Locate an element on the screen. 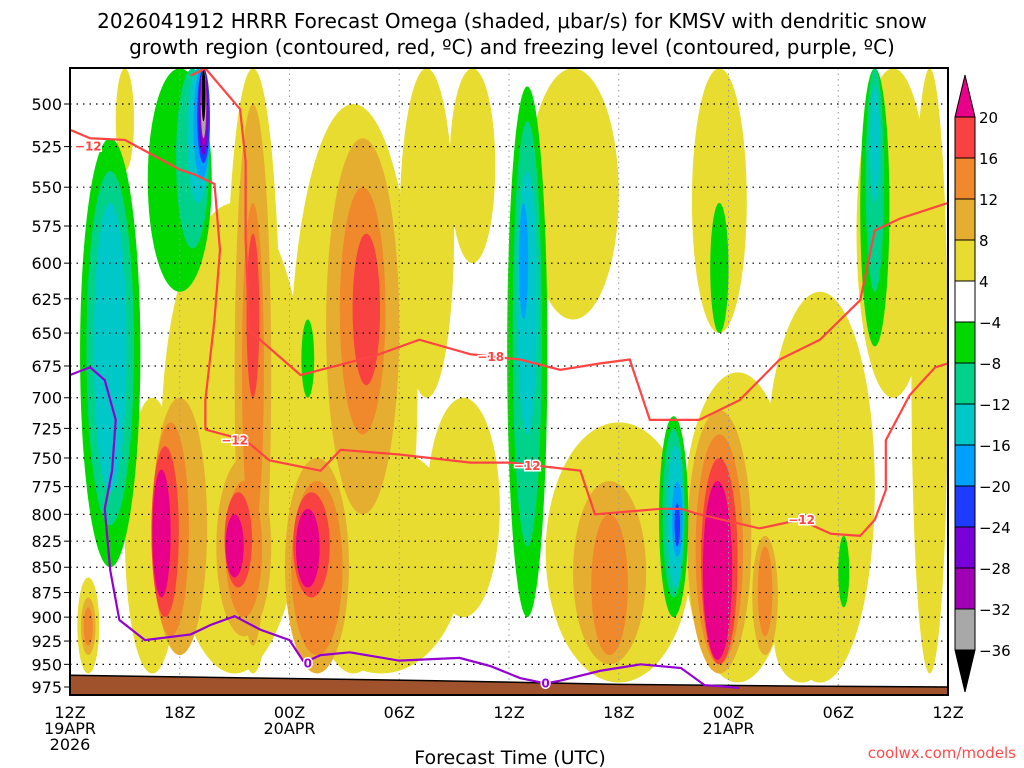 The width and height of the screenshot is (1024, 768). y-tick-label: 900 is located at coordinates (46, 617).